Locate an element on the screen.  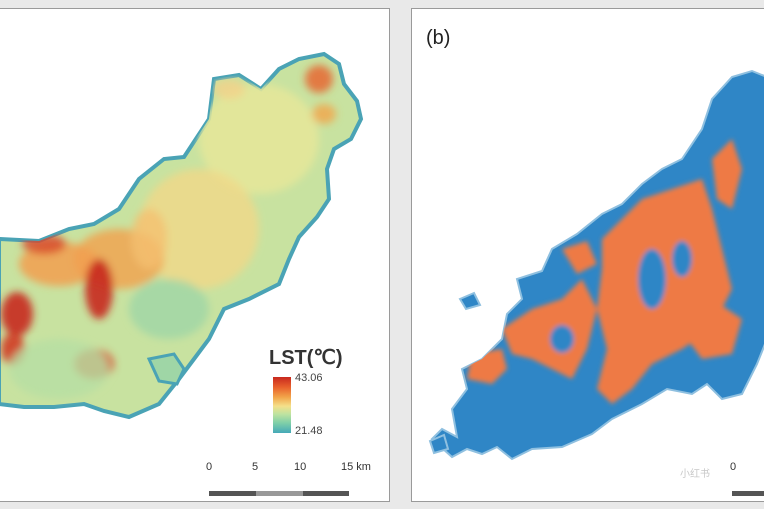
scale-bar-b is located at coordinates (748, 493).